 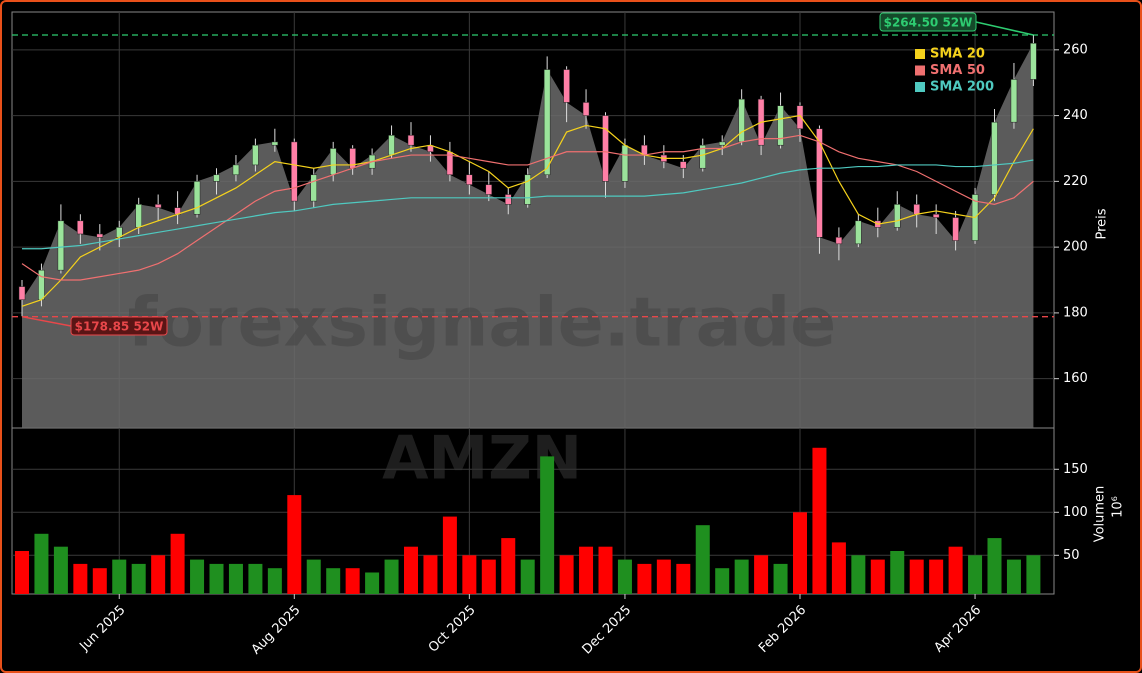 I want to click on volume-exponent: 10⁶, so click(x=1118, y=507).